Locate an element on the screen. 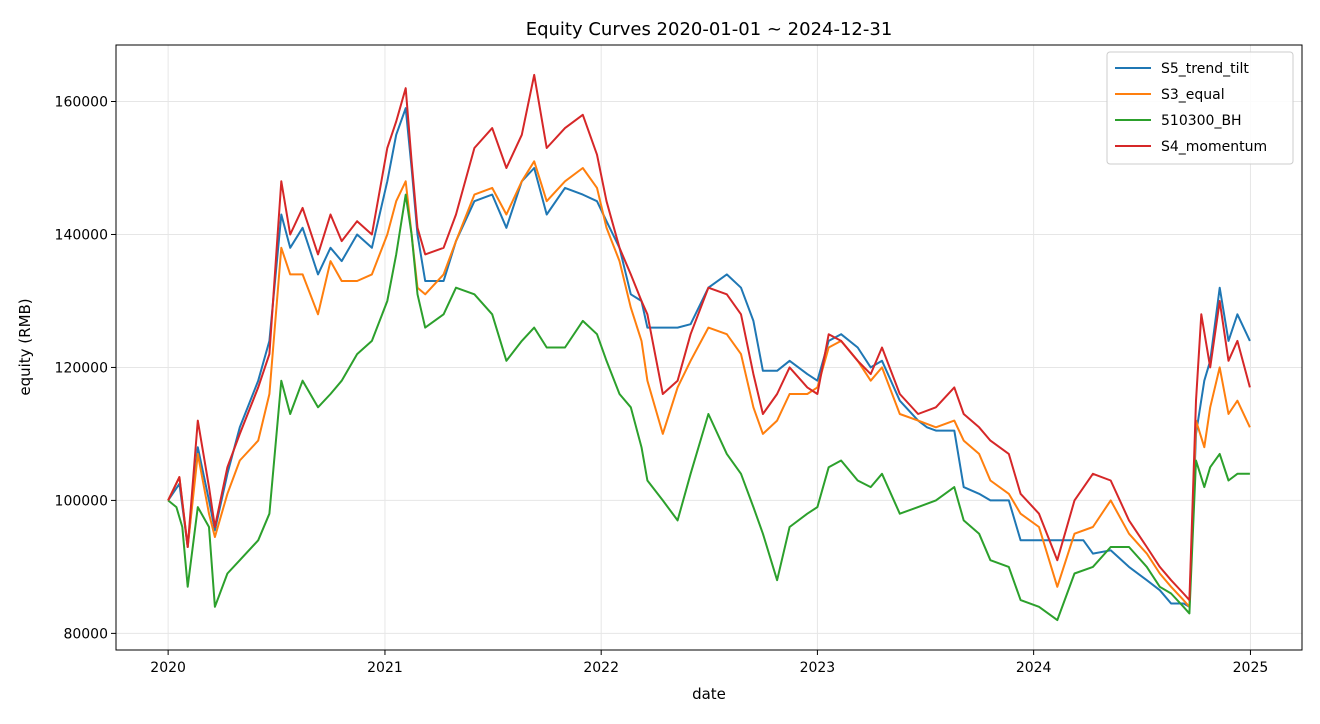 Image resolution: width=1320 pixels, height=724 pixels. y-tick-label: 80000 is located at coordinates (85, 634).